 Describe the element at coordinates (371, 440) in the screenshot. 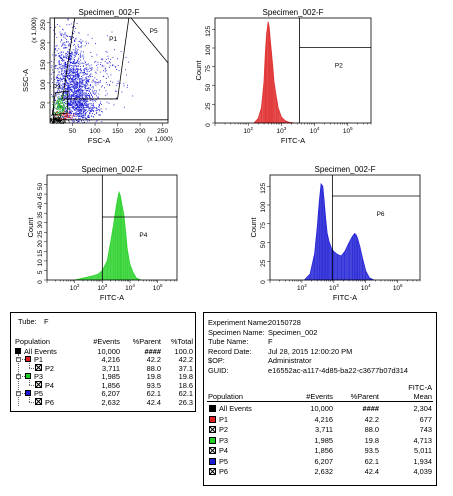

I see `row-parent: 19.8` at that location.